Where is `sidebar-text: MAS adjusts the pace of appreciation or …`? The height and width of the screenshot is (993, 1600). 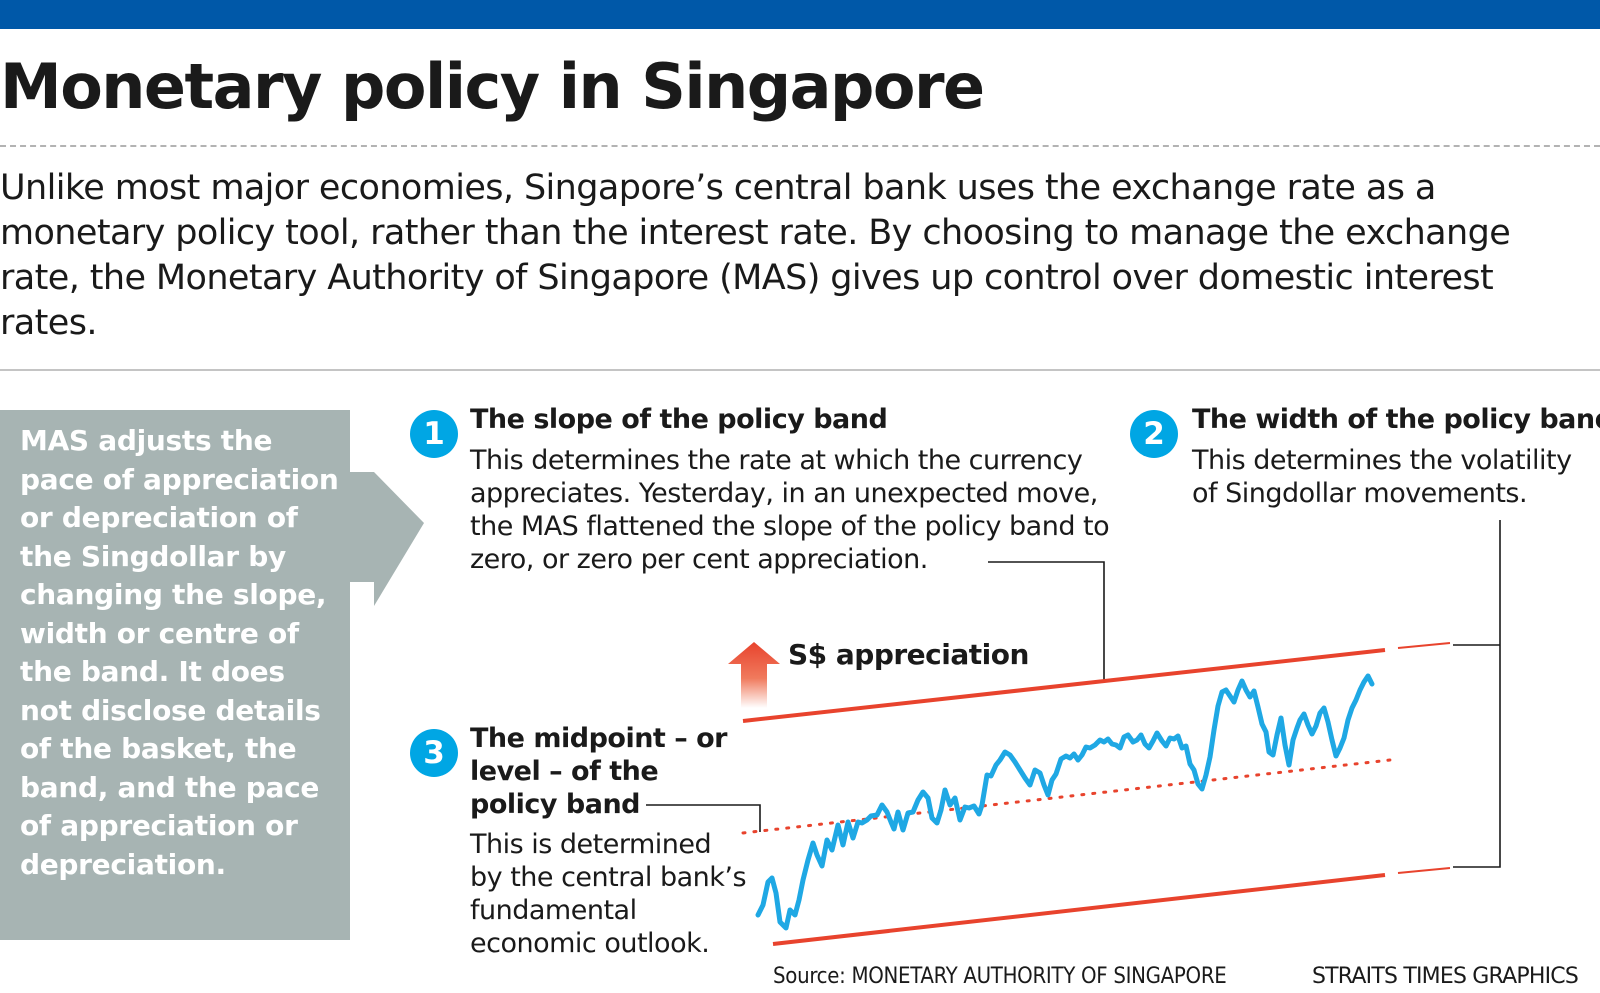
sidebar-text: MAS adjusts the pace of appreciation or … is located at coordinates (179, 652).